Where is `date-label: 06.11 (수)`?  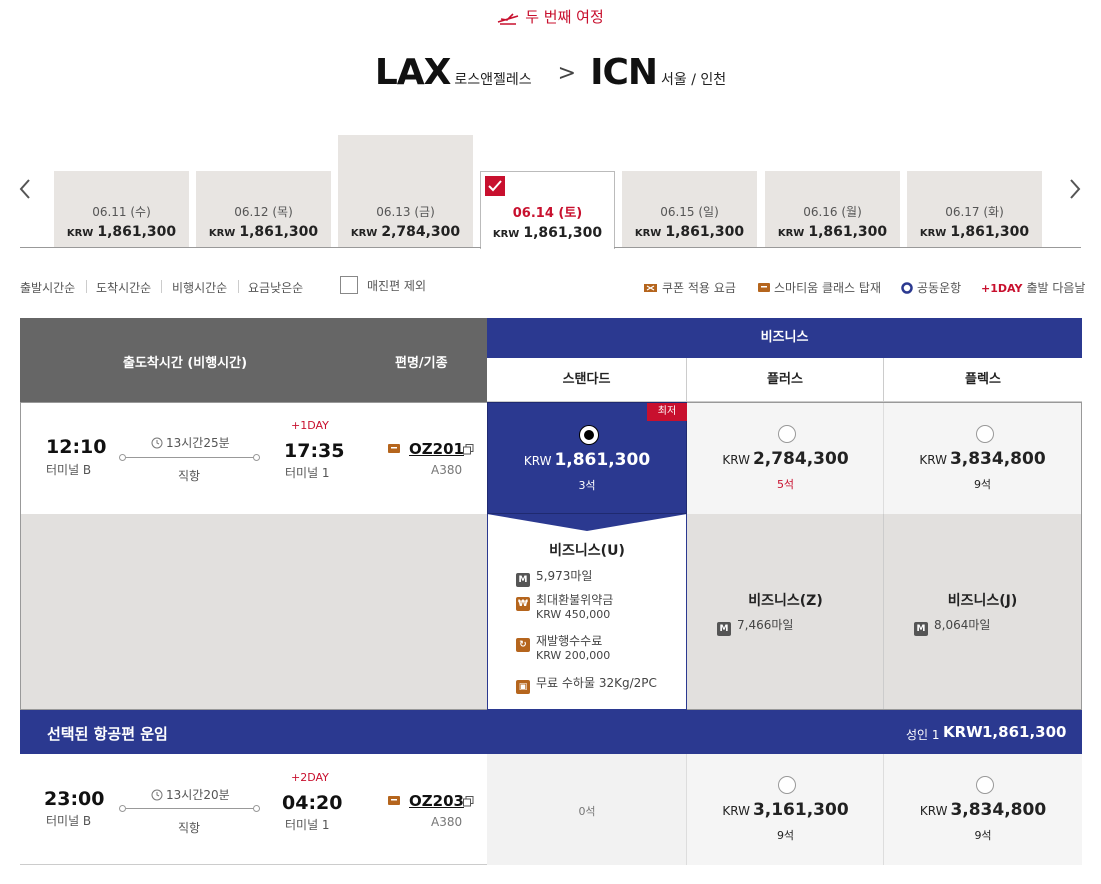
date-label: 06.11 (수) is located at coordinates (121, 212).